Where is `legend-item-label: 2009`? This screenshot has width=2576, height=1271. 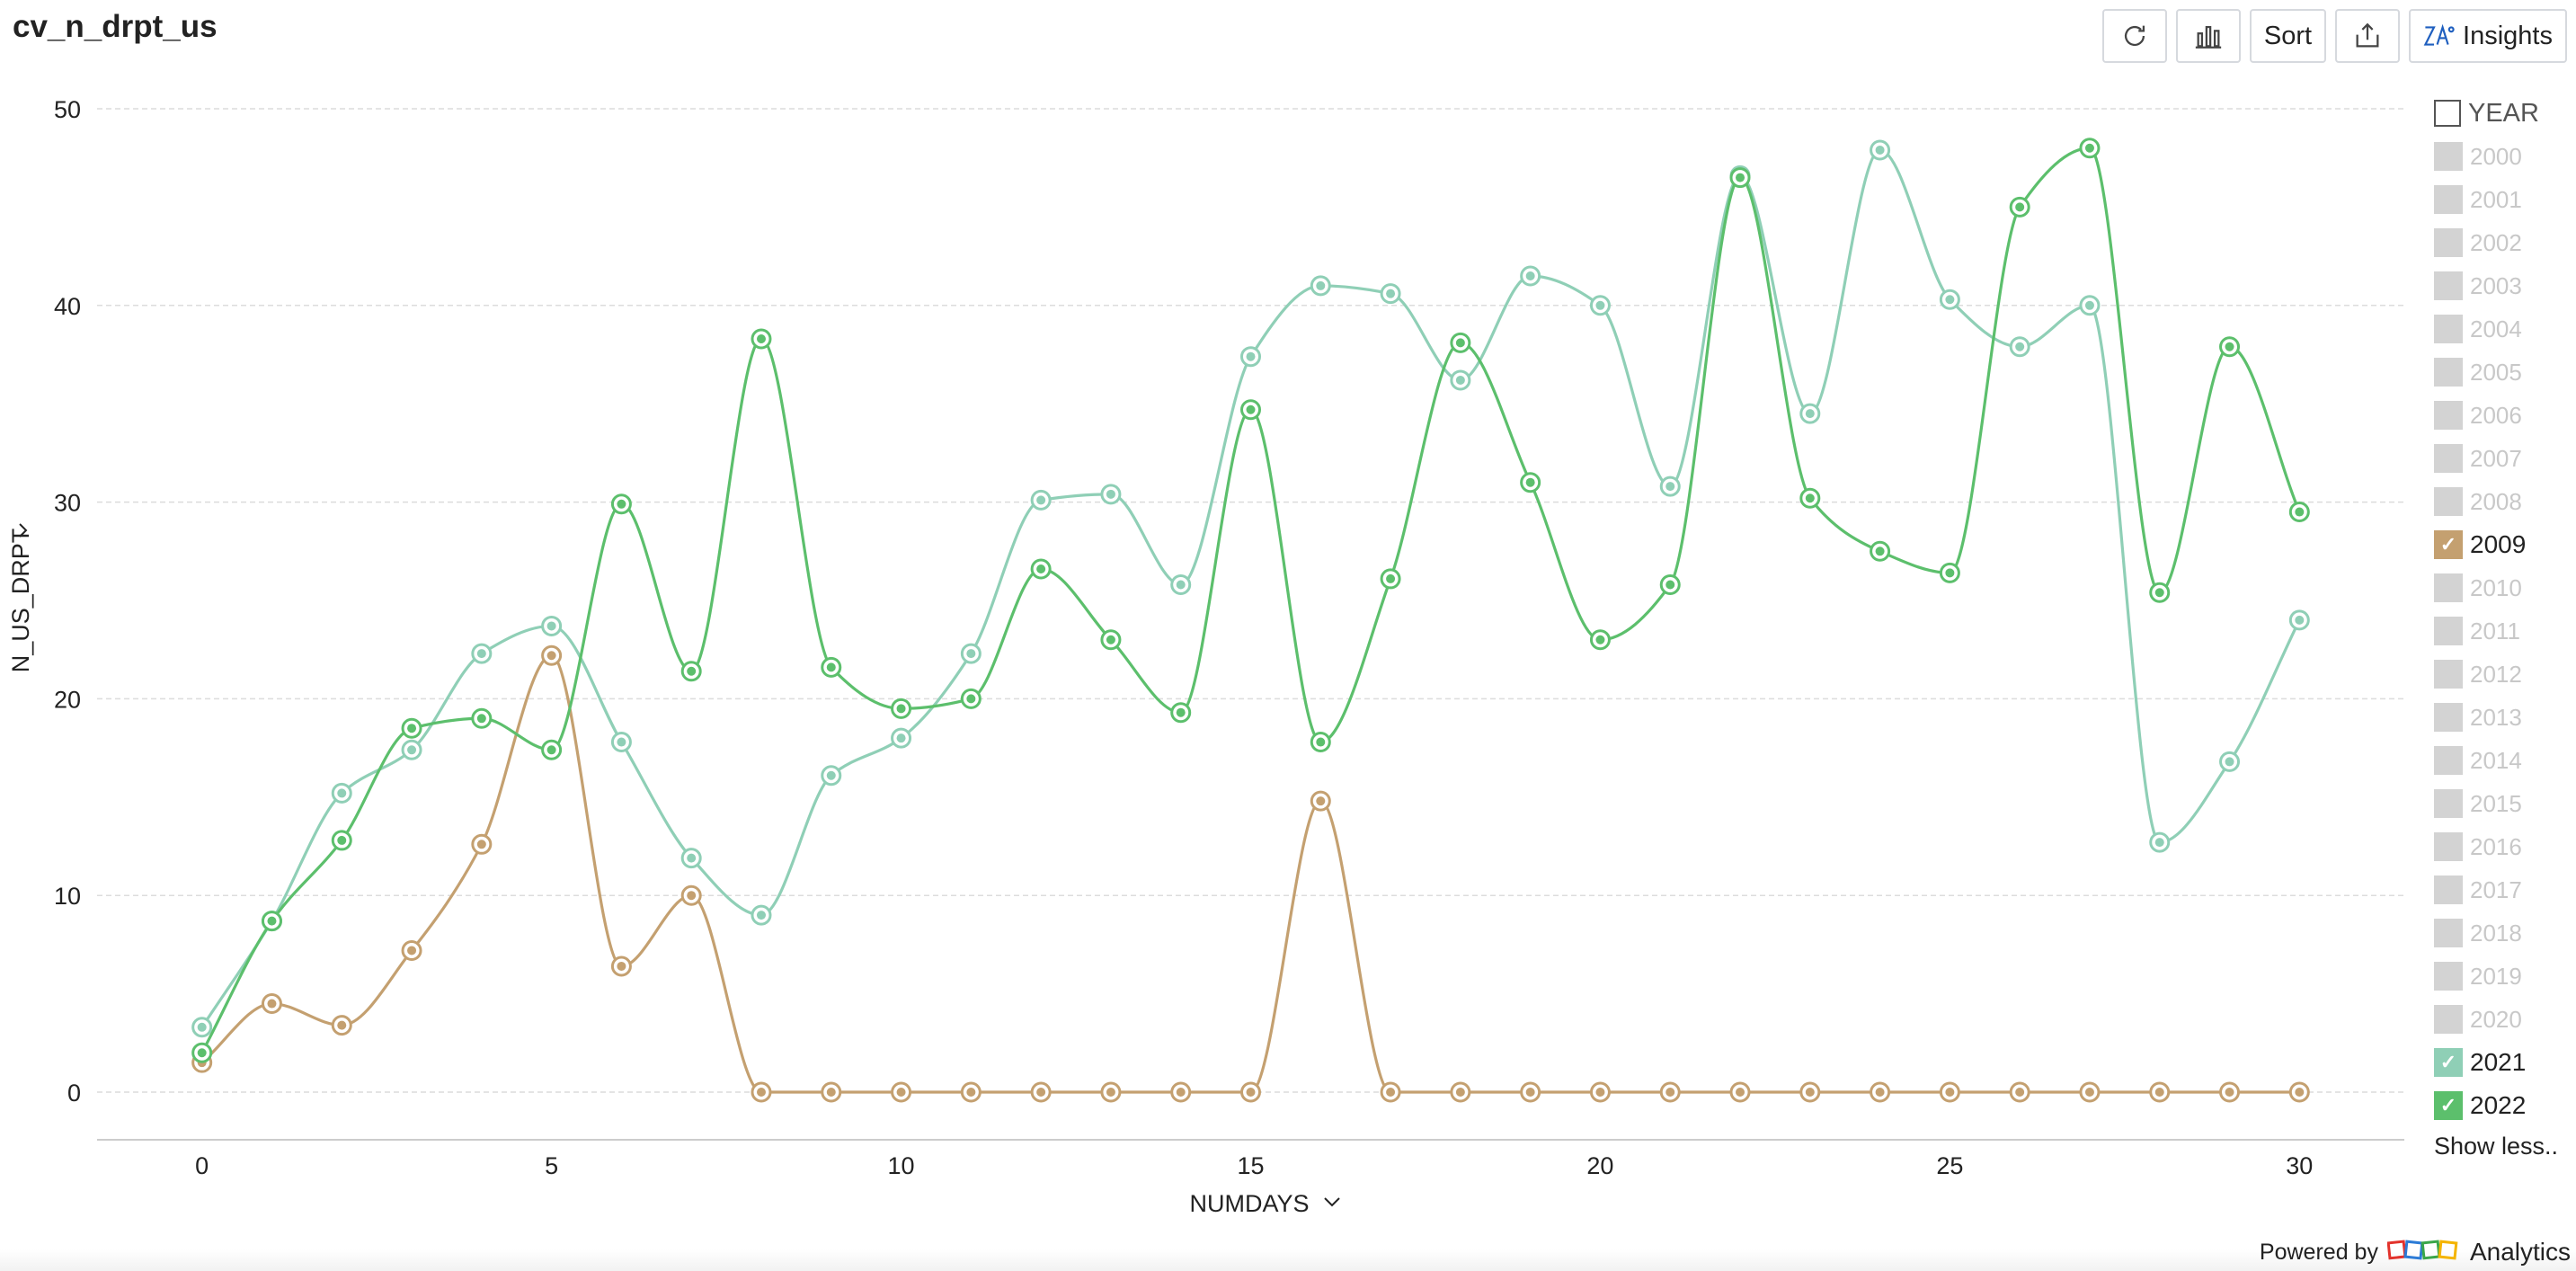
legend-item-label: 2009 is located at coordinates (2498, 544).